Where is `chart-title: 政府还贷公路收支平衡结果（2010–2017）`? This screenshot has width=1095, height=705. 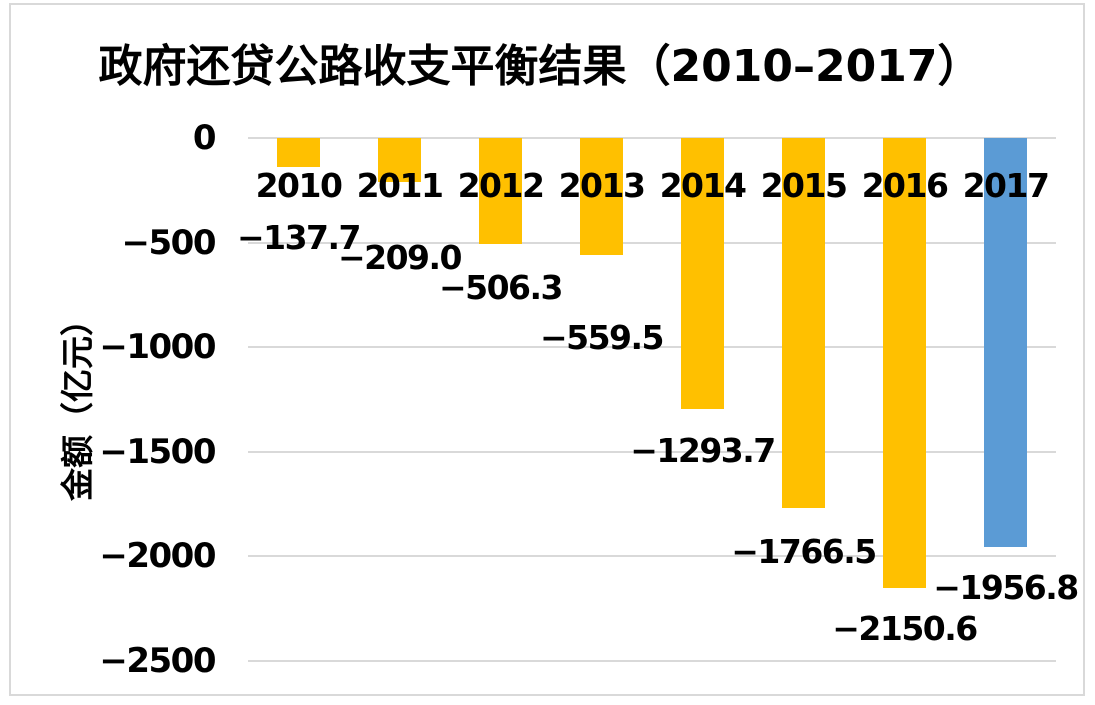 chart-title: 政府还贷公路收支平衡结果（2010–2017） is located at coordinates (540, 66).